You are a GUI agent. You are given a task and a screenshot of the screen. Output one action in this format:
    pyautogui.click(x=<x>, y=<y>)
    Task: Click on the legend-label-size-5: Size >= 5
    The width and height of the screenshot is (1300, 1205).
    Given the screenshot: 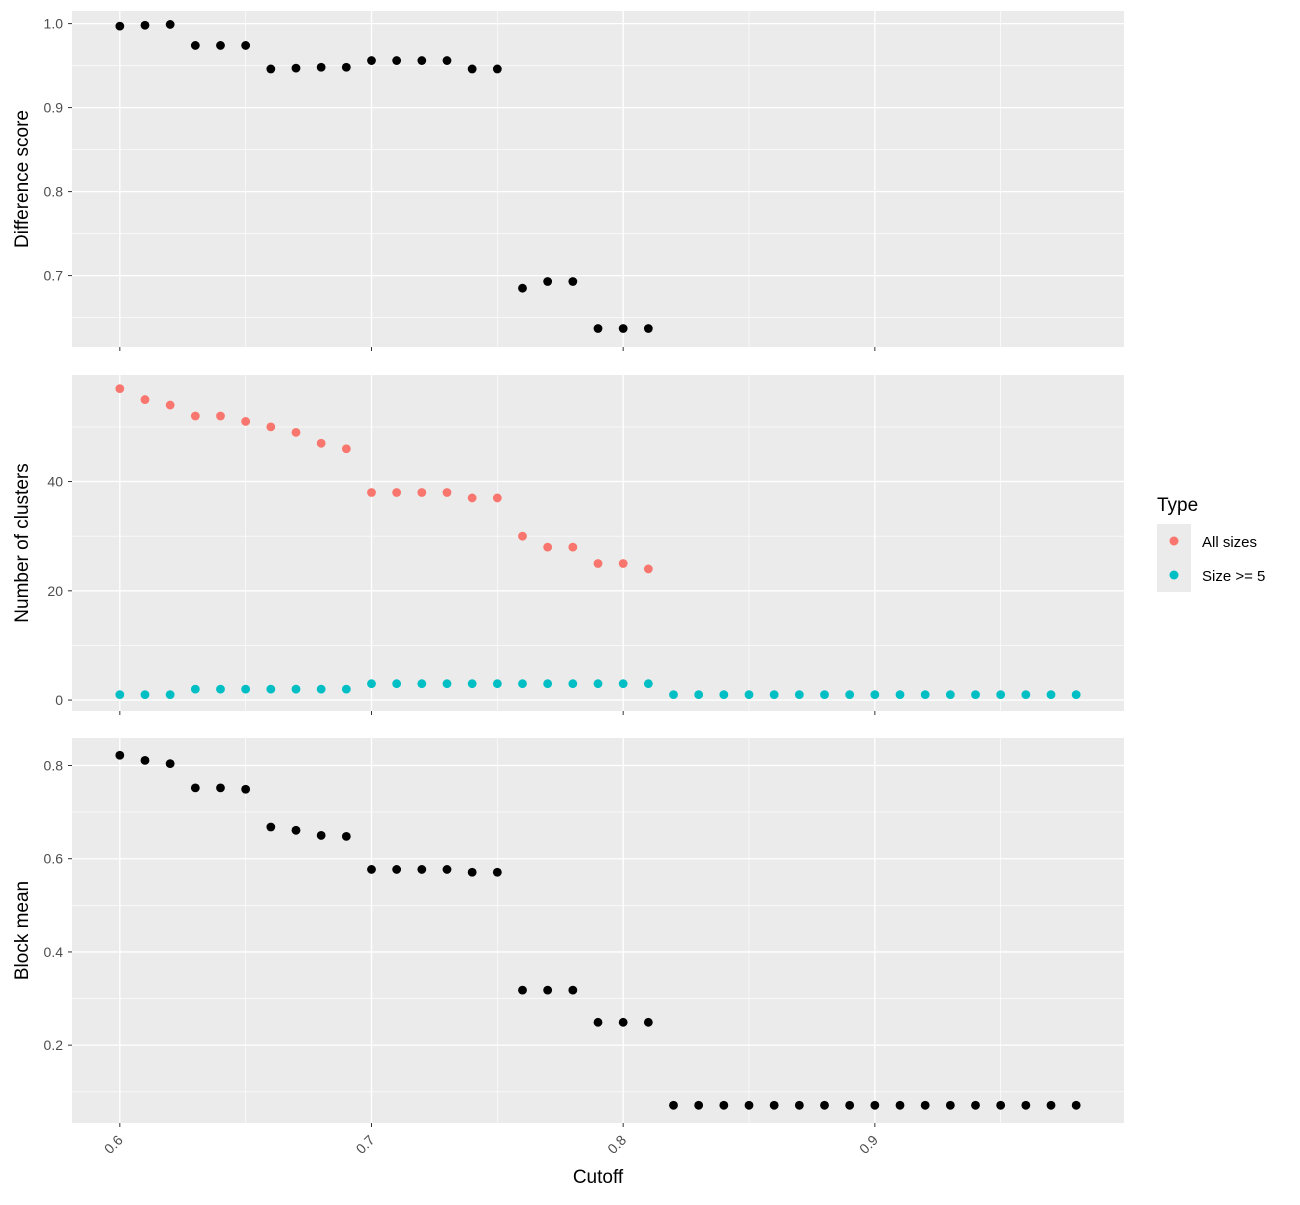 What is the action you would take?
    pyautogui.click(x=1233, y=576)
    